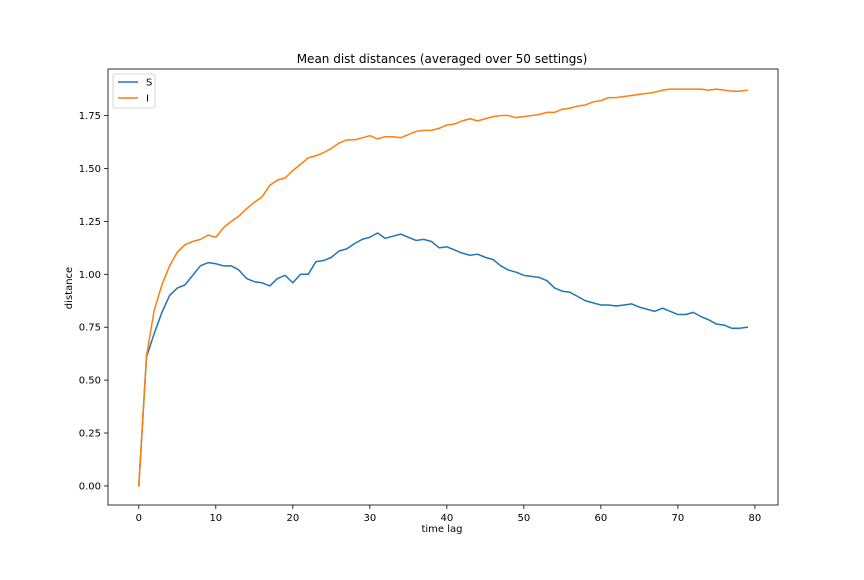 The width and height of the screenshot is (864, 580). What do you see at coordinates (90, 169) in the screenshot?
I see `y-tick-label: 1.50` at bounding box center [90, 169].